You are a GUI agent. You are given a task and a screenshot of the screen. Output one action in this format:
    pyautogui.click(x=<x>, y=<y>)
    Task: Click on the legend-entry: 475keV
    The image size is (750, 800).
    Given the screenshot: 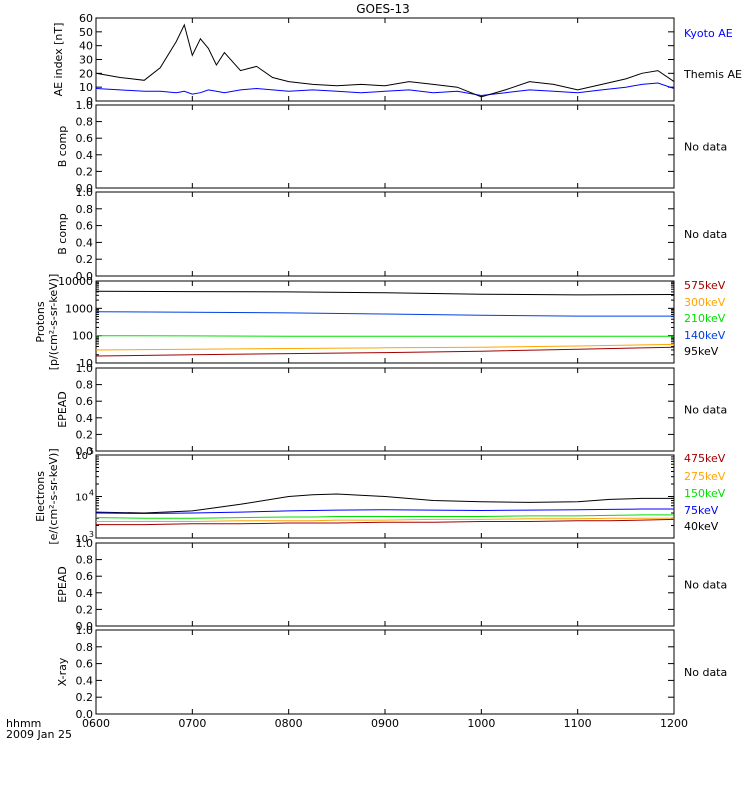 What is the action you would take?
    pyautogui.click(x=705, y=458)
    